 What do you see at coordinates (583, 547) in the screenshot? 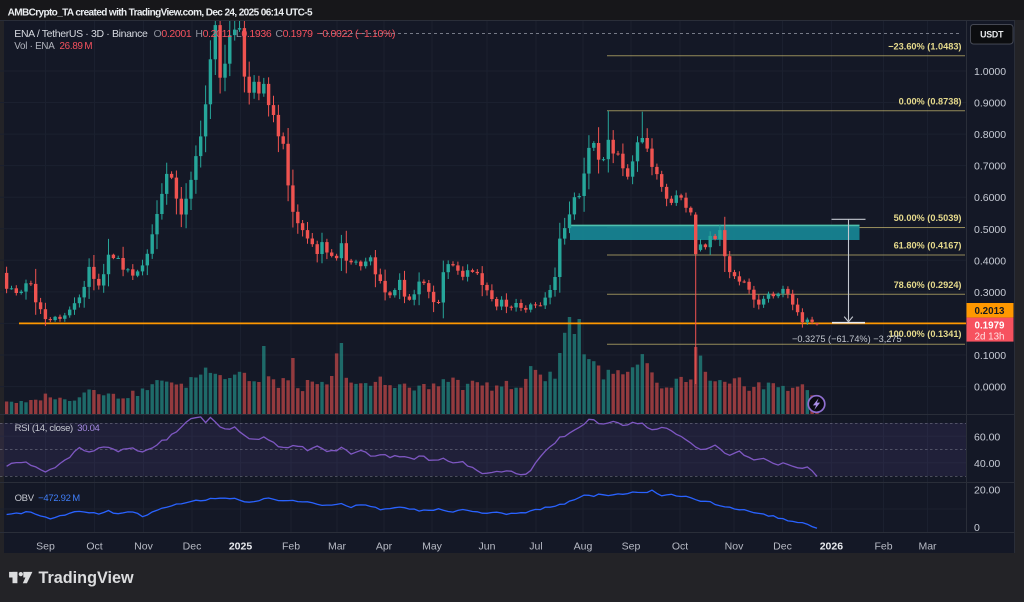
I see `svg-text: Aug` at bounding box center [583, 547].